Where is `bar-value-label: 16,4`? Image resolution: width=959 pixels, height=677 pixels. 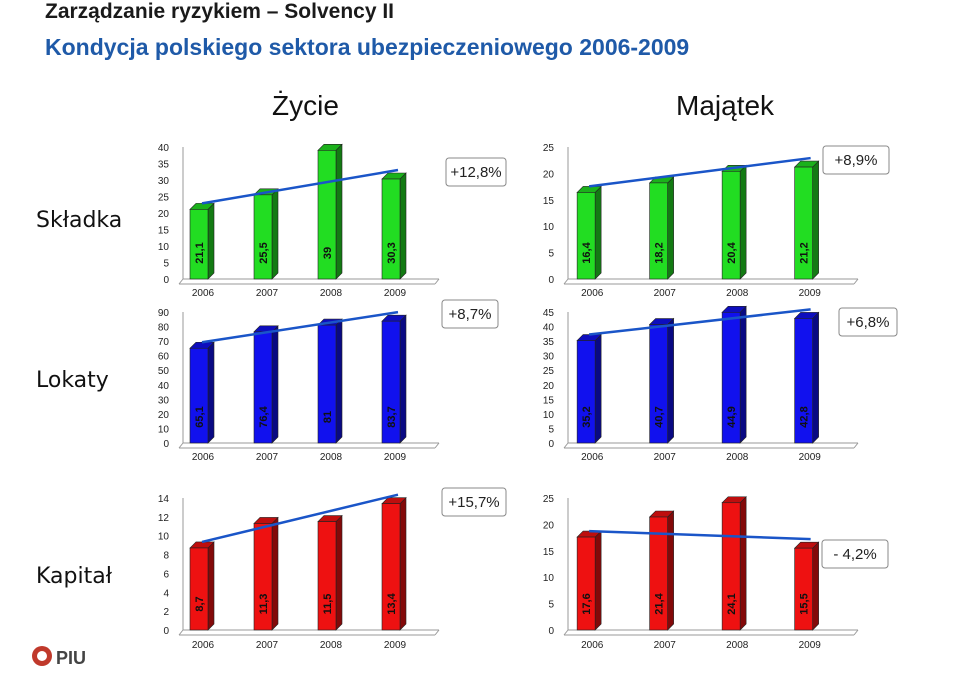
bar-value-label: 16,4 is located at coordinates (587, 252).